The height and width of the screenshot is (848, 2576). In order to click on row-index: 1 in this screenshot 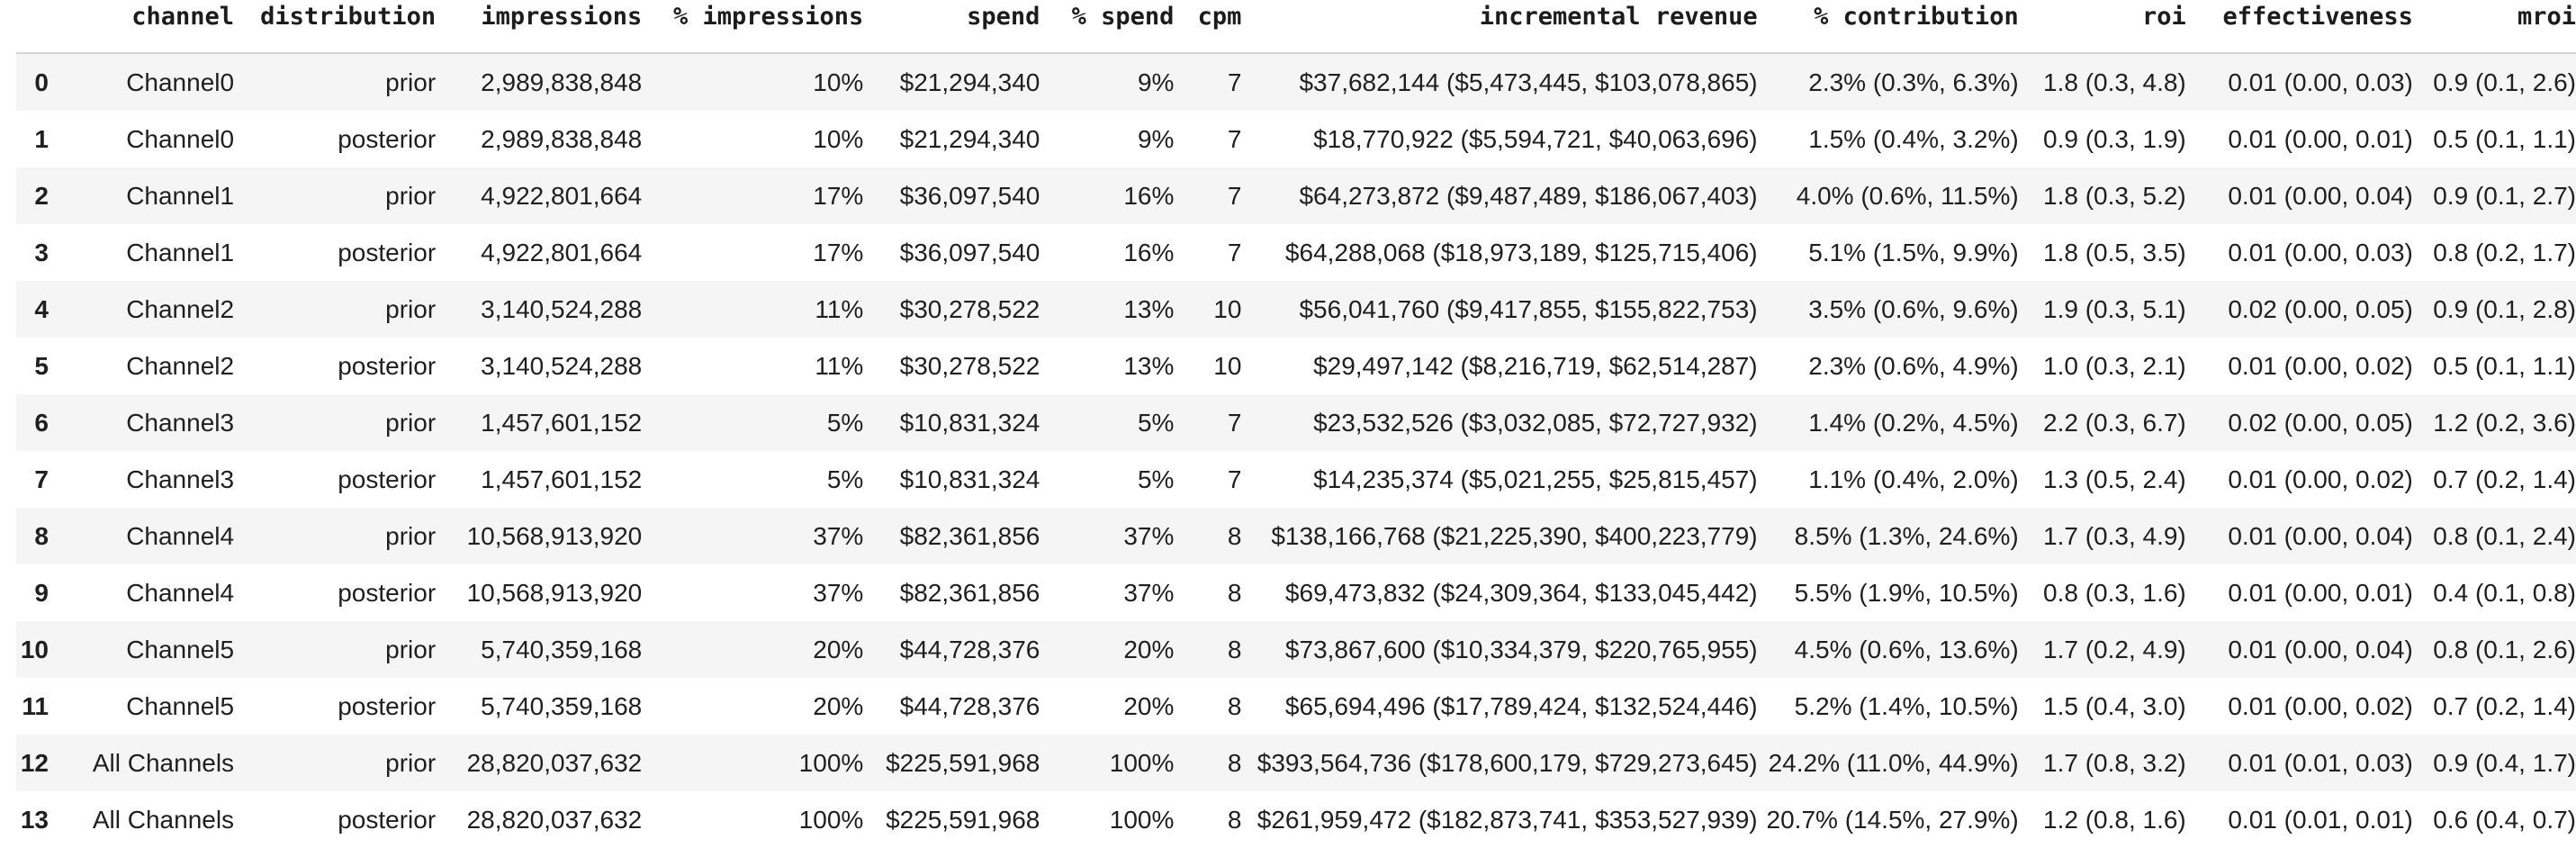, I will do `click(41, 138)`.